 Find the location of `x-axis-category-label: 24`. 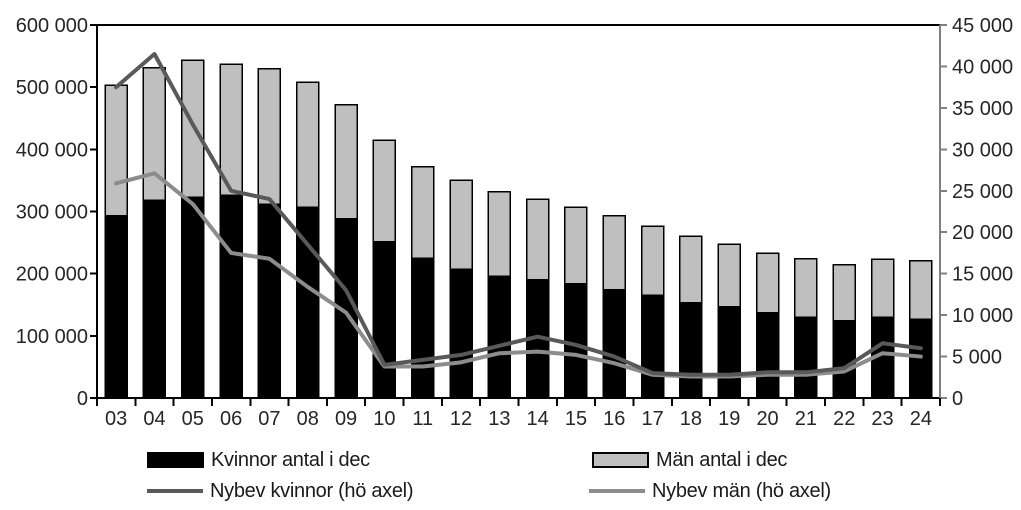

x-axis-category-label: 24 is located at coordinates (921, 419).